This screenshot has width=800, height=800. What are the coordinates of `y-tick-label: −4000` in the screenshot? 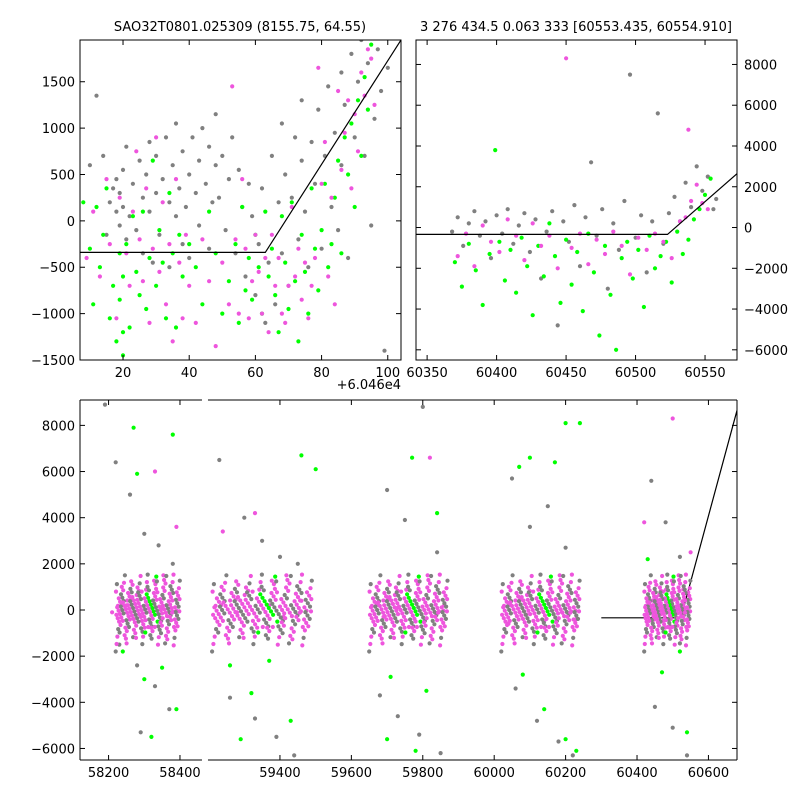 It's located at (53, 703).